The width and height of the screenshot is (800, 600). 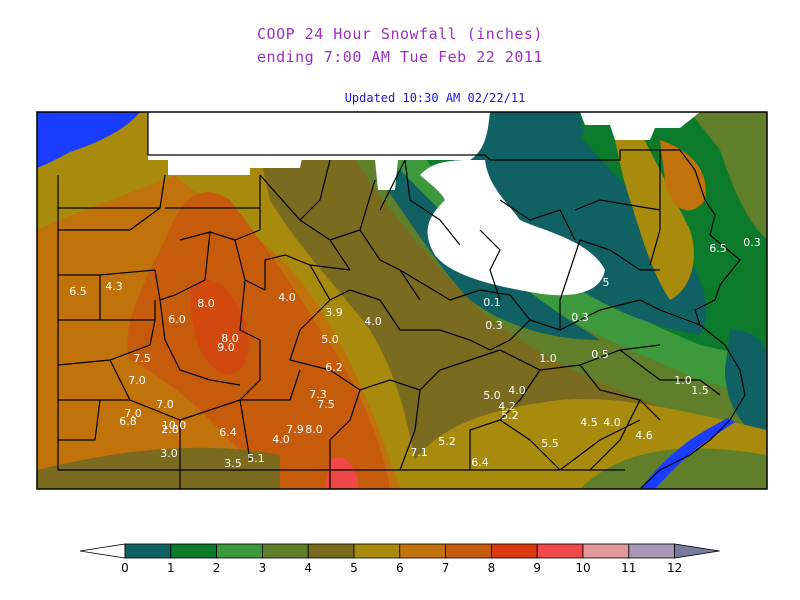 What do you see at coordinates (644, 435) in the screenshot?
I see `snowfall-value-label: 4.6` at bounding box center [644, 435].